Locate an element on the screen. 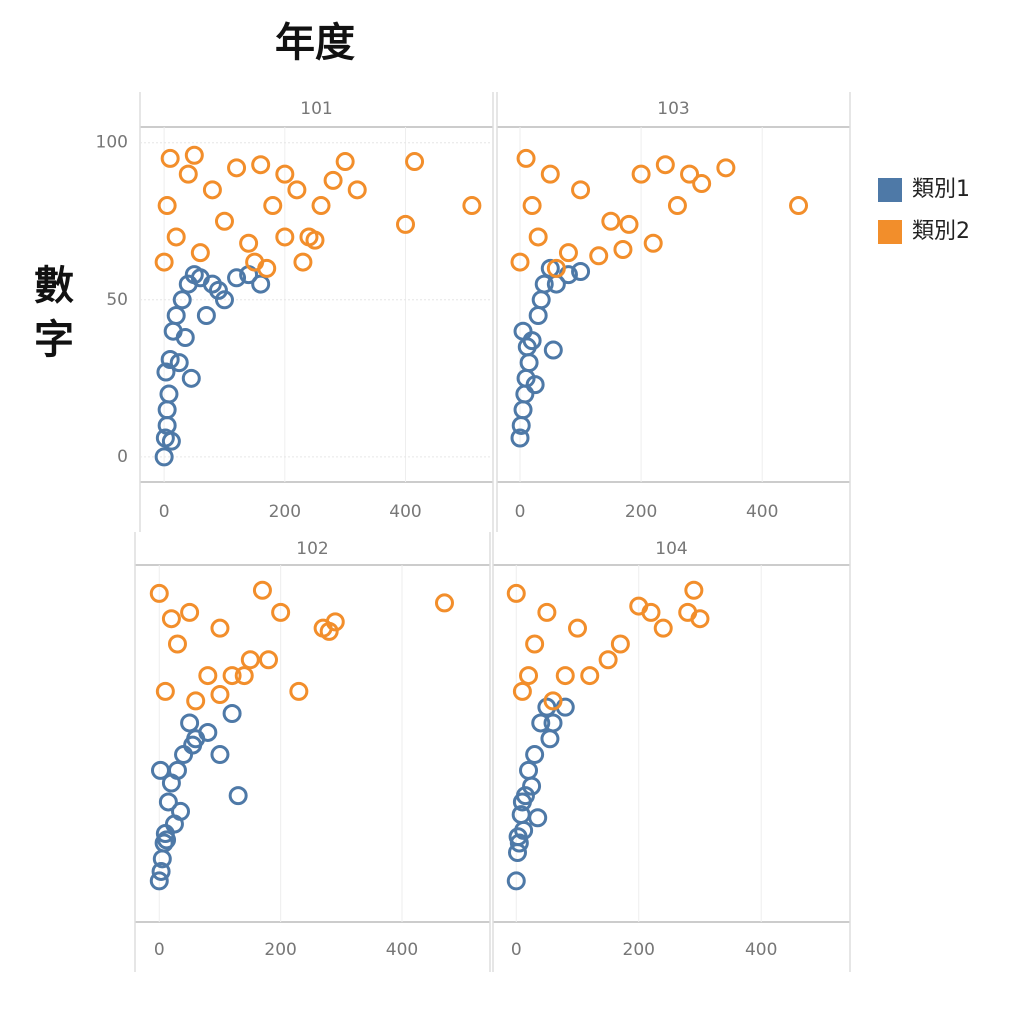 The width and height of the screenshot is (1024, 1016). y-tick-label: 50 is located at coordinates (117, 300).